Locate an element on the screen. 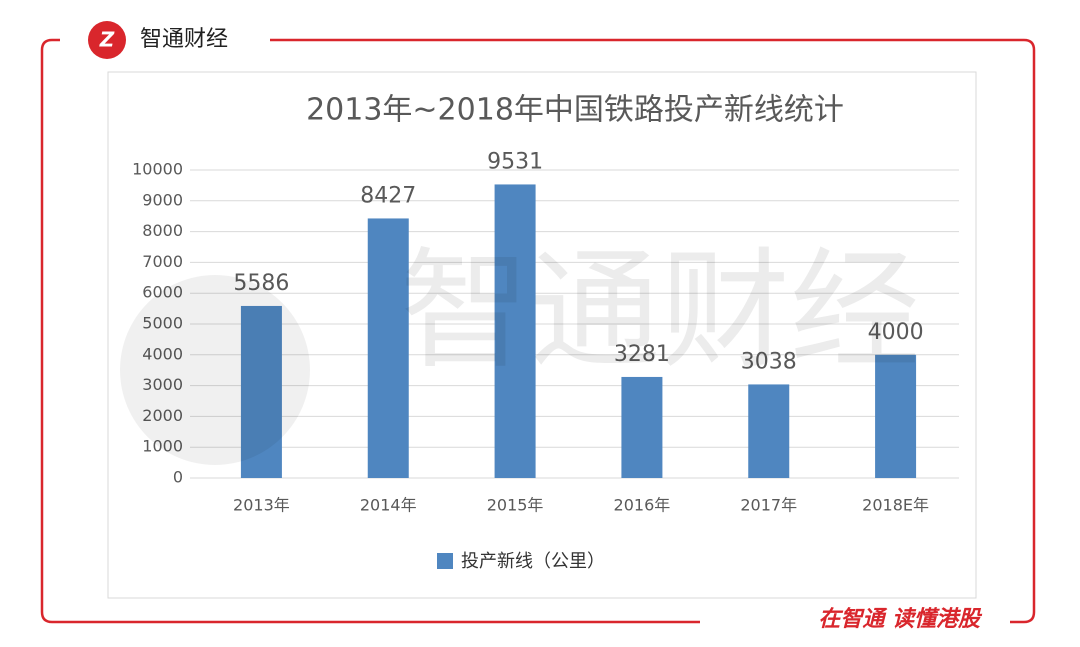 This screenshot has height=647, width=1080. logo is located at coordinates (107, 40).